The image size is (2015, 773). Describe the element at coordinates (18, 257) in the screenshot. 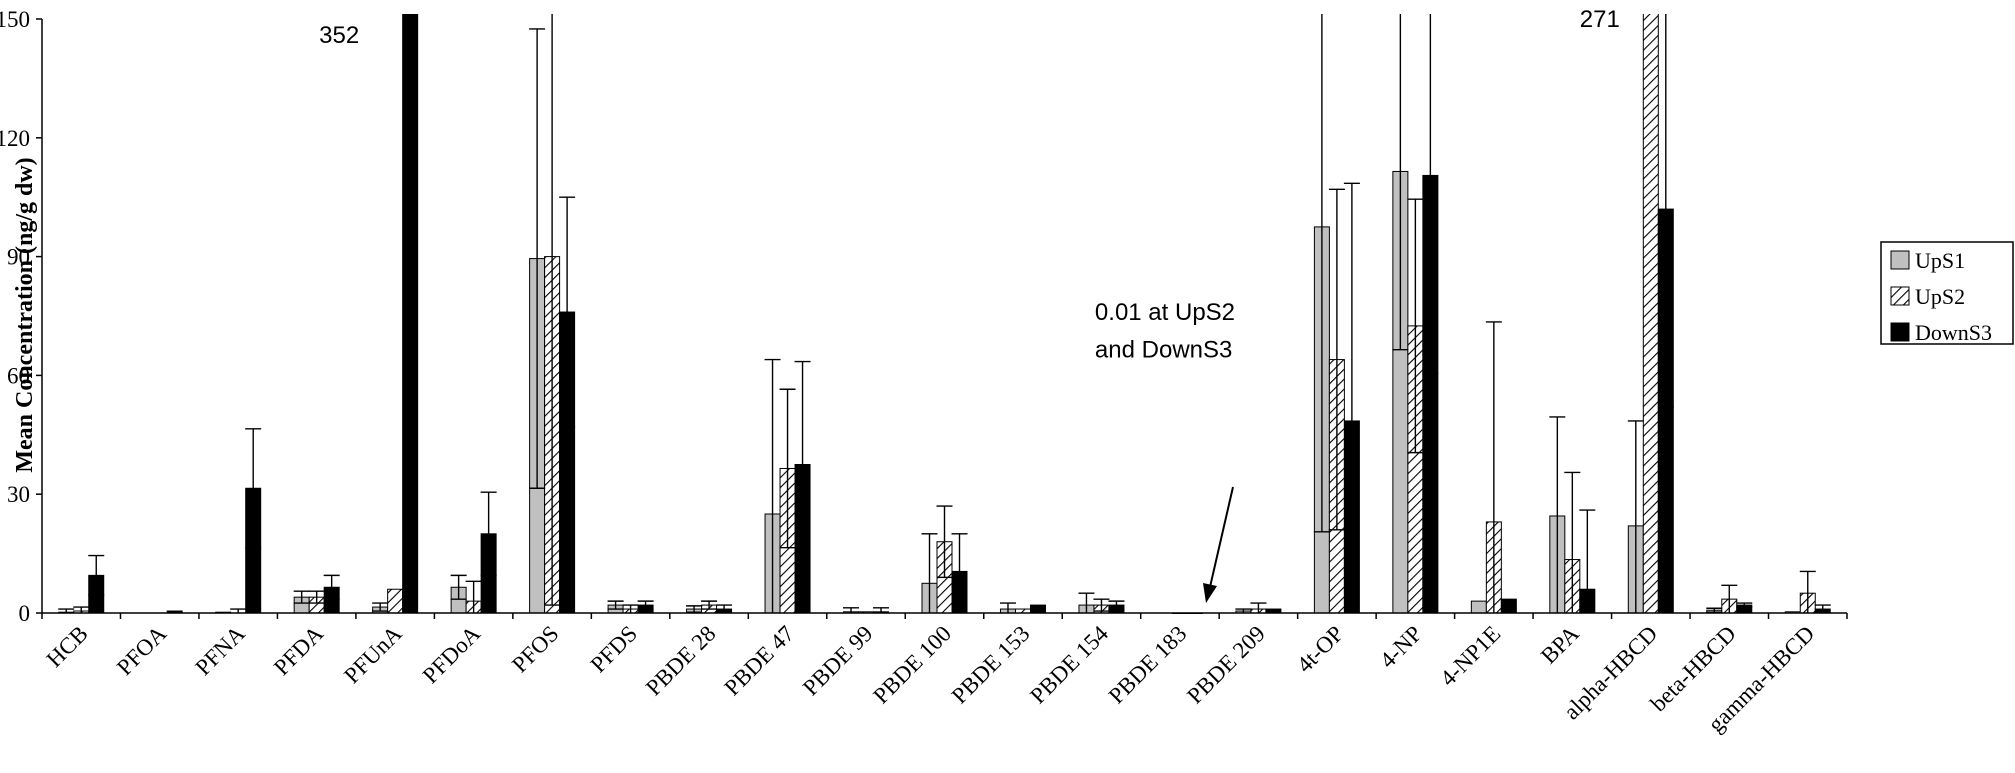

I see `y-tick-label: 90` at that location.